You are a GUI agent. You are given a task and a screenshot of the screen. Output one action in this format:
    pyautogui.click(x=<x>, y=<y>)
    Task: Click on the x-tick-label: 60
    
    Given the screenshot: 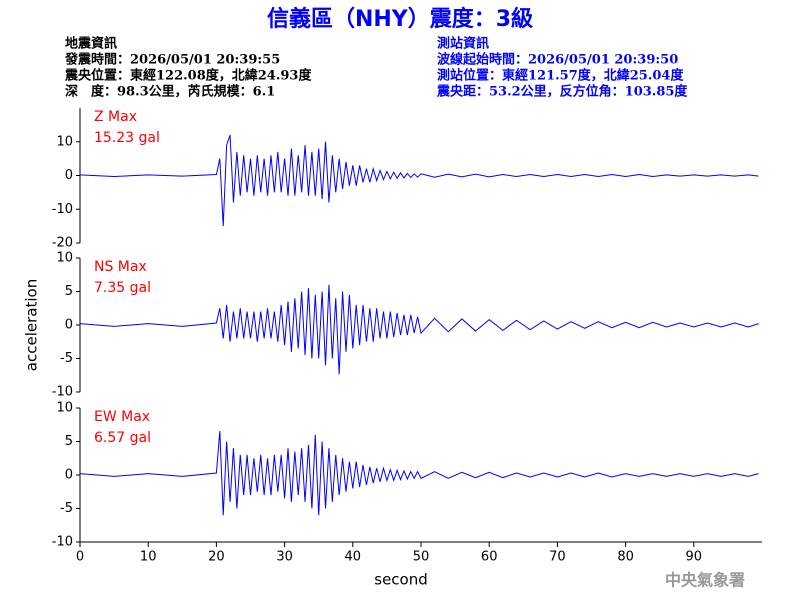 What is the action you would take?
    pyautogui.click(x=489, y=557)
    